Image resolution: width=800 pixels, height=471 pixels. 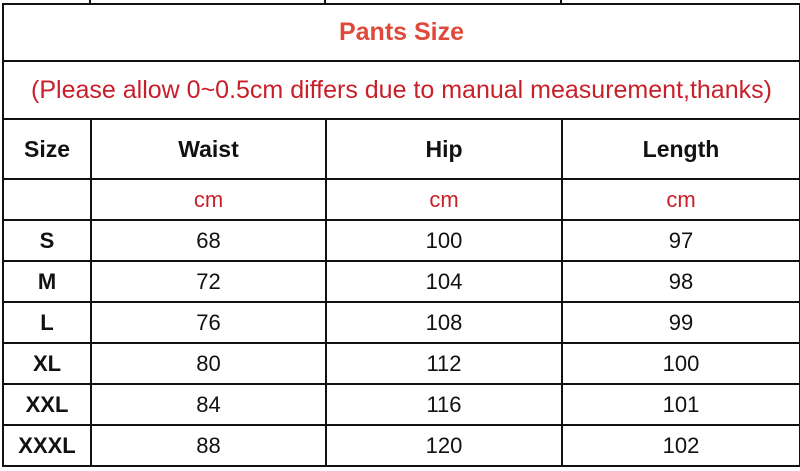 I want to click on header-size: Size, so click(x=47, y=149).